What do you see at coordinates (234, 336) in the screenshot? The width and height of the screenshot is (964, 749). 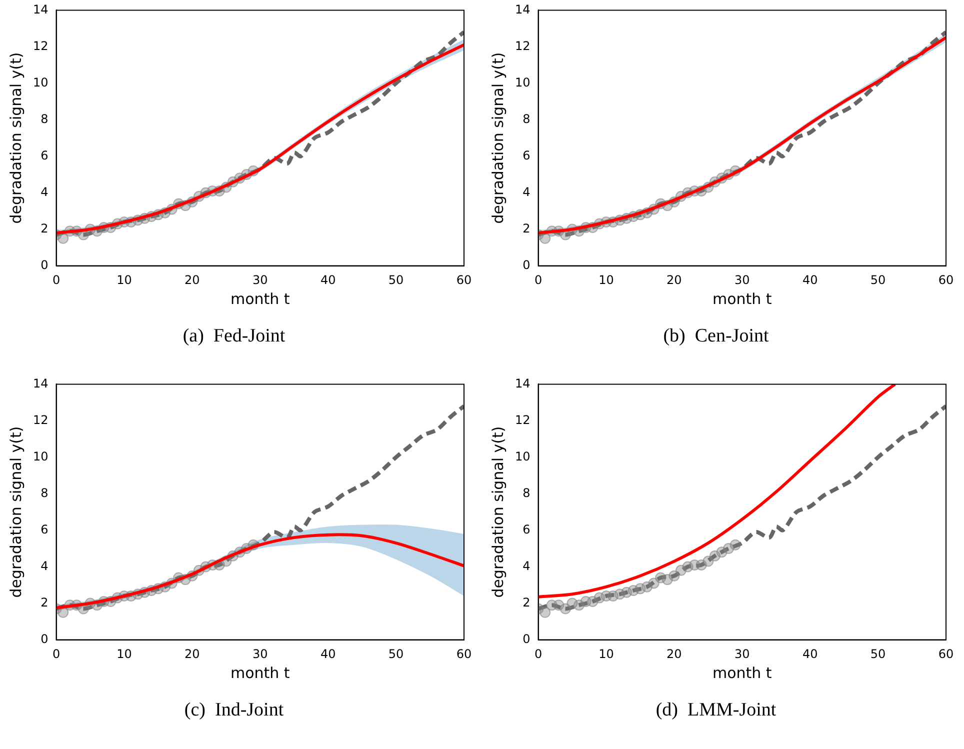 I see `text: (a) Fed-Joint` at bounding box center [234, 336].